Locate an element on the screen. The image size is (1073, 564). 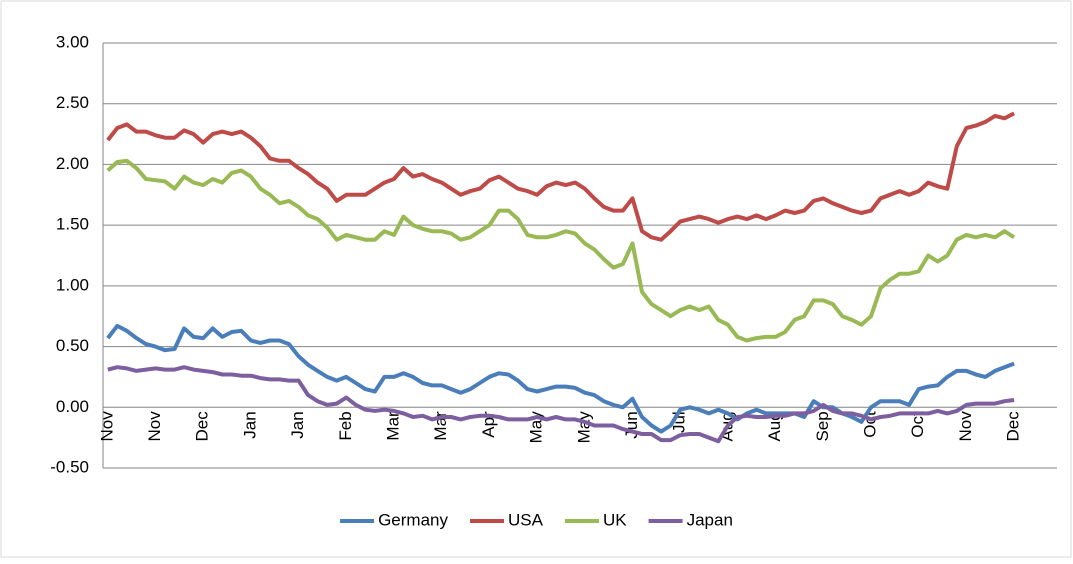
x-tick-label: Mar is located at coordinates (392, 426).